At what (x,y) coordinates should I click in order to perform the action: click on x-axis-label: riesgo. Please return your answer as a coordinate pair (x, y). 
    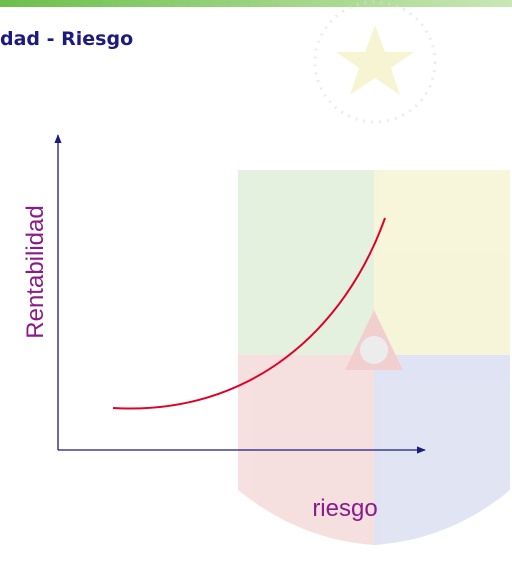
    Looking at the image, I should click on (344, 508).